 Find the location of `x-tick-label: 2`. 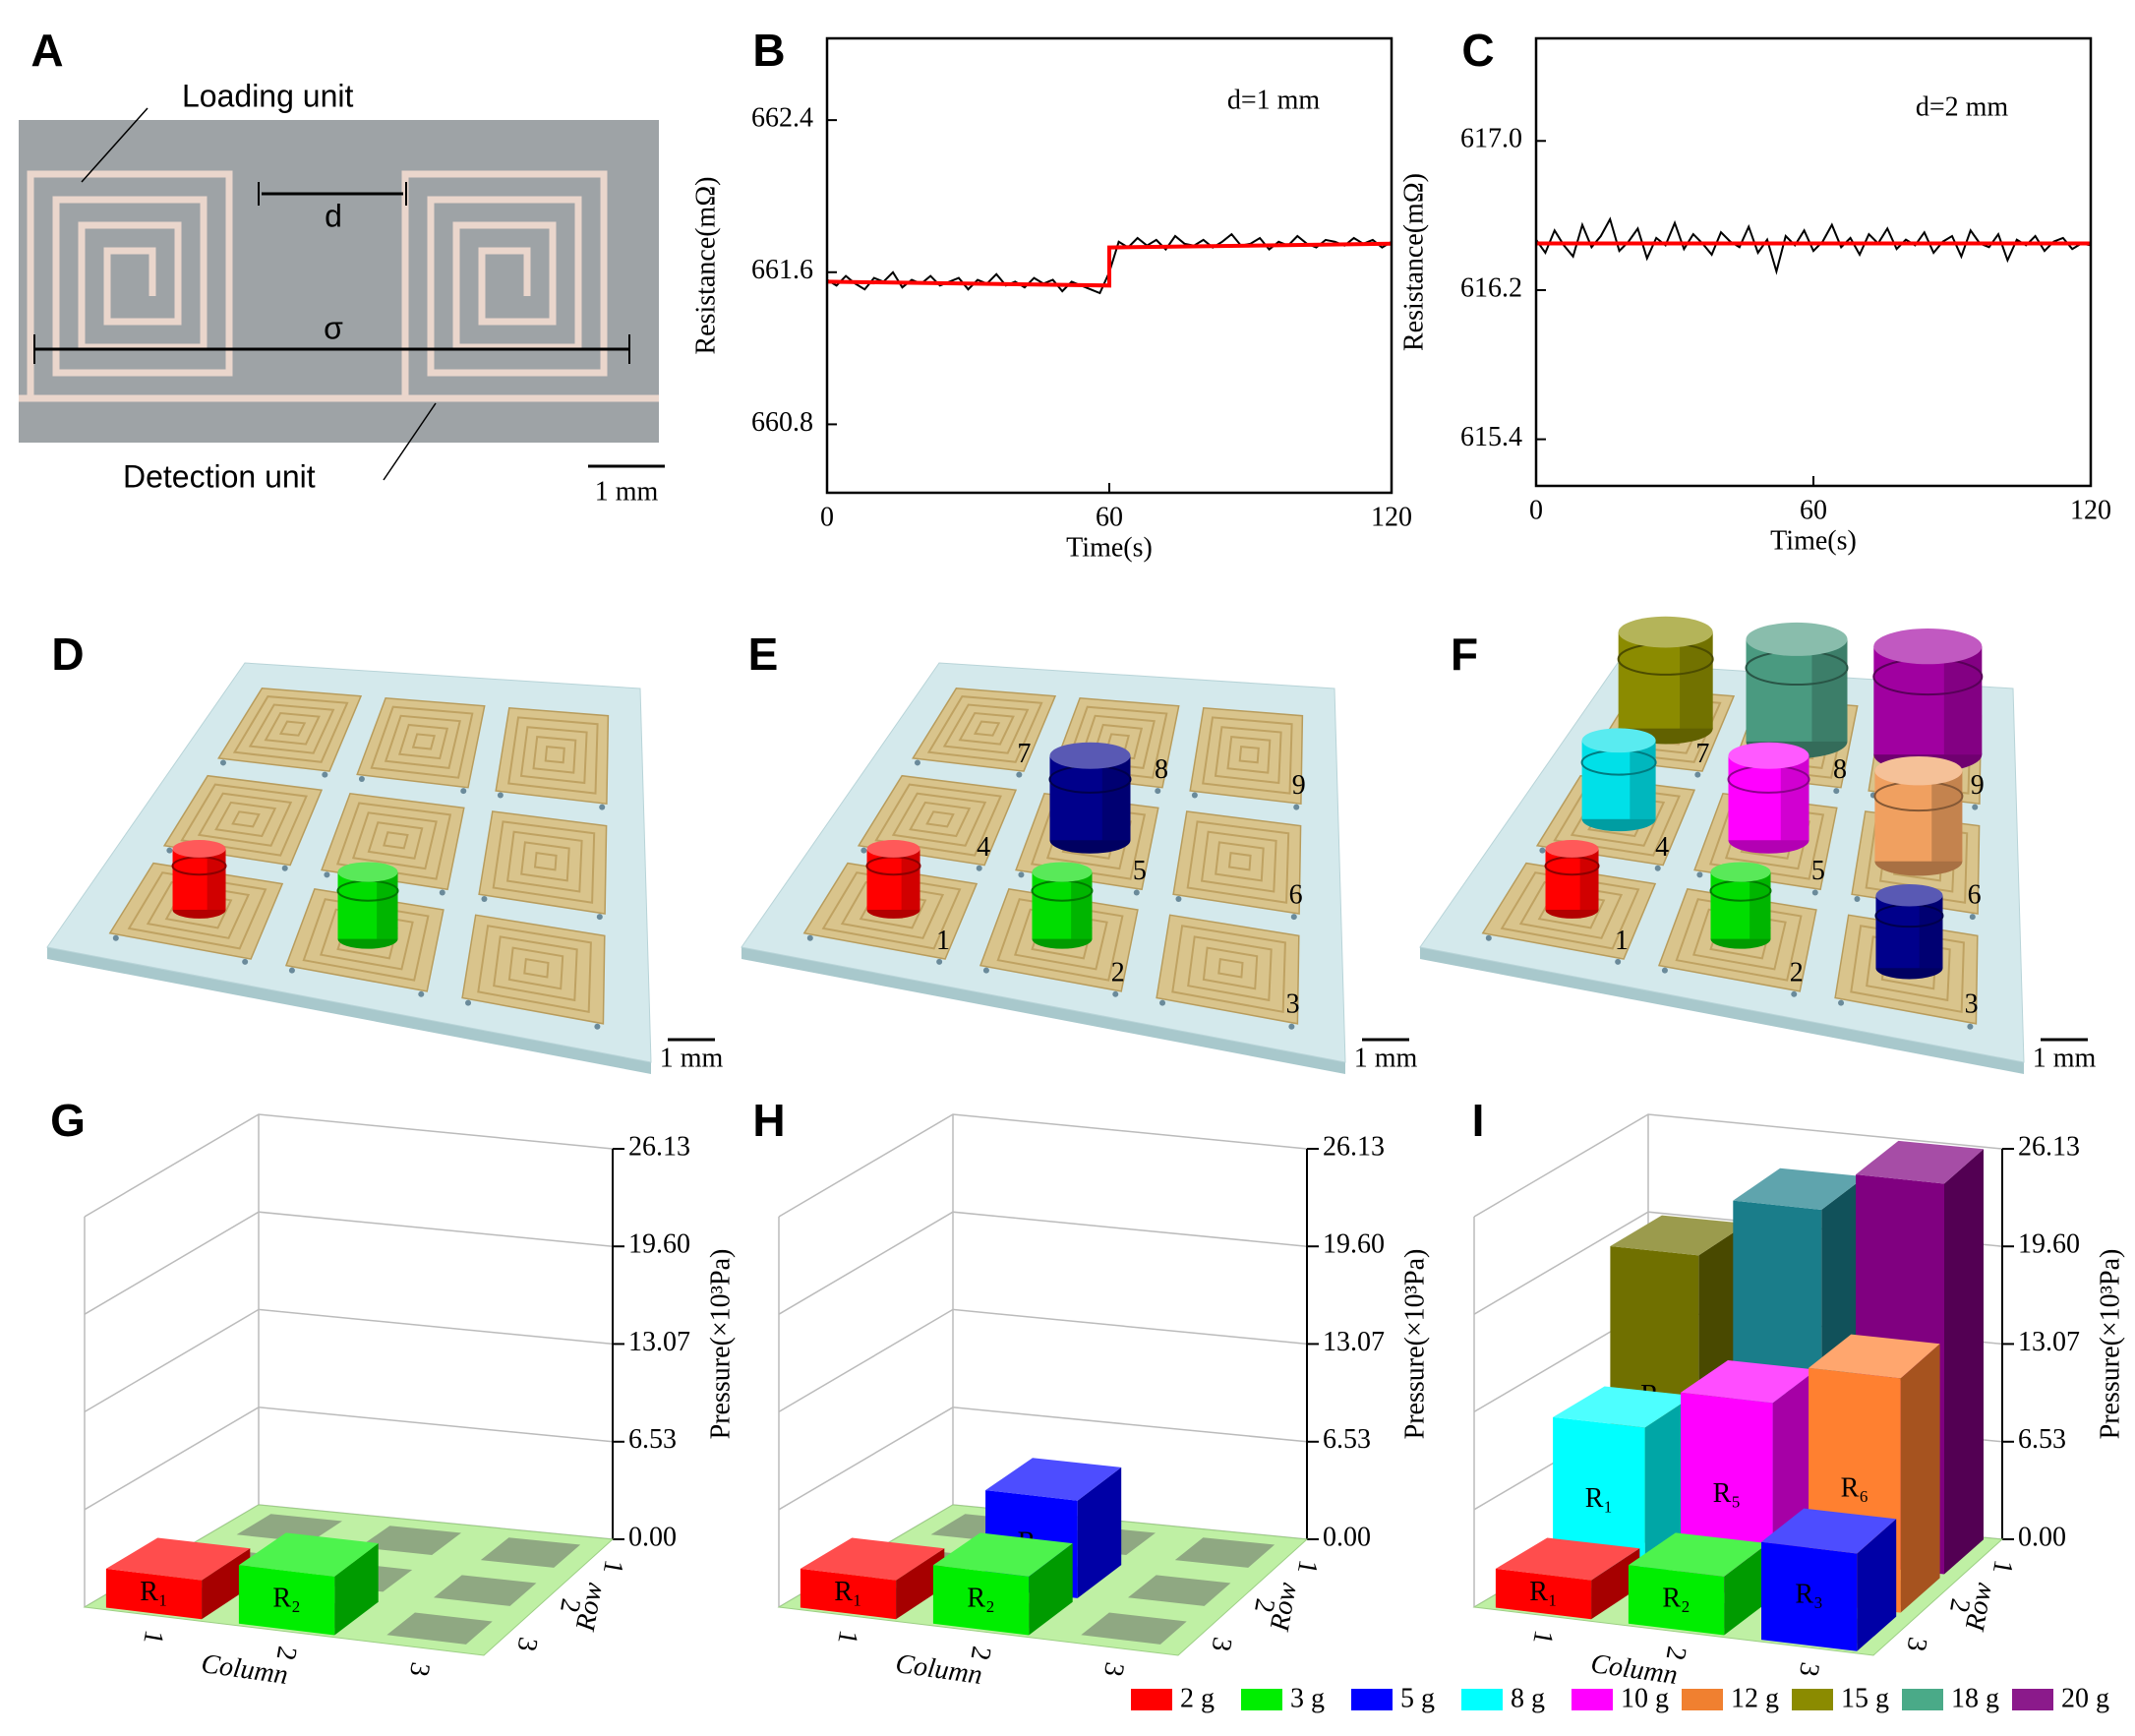

x-tick-label: 2 is located at coordinates (287, 1653).